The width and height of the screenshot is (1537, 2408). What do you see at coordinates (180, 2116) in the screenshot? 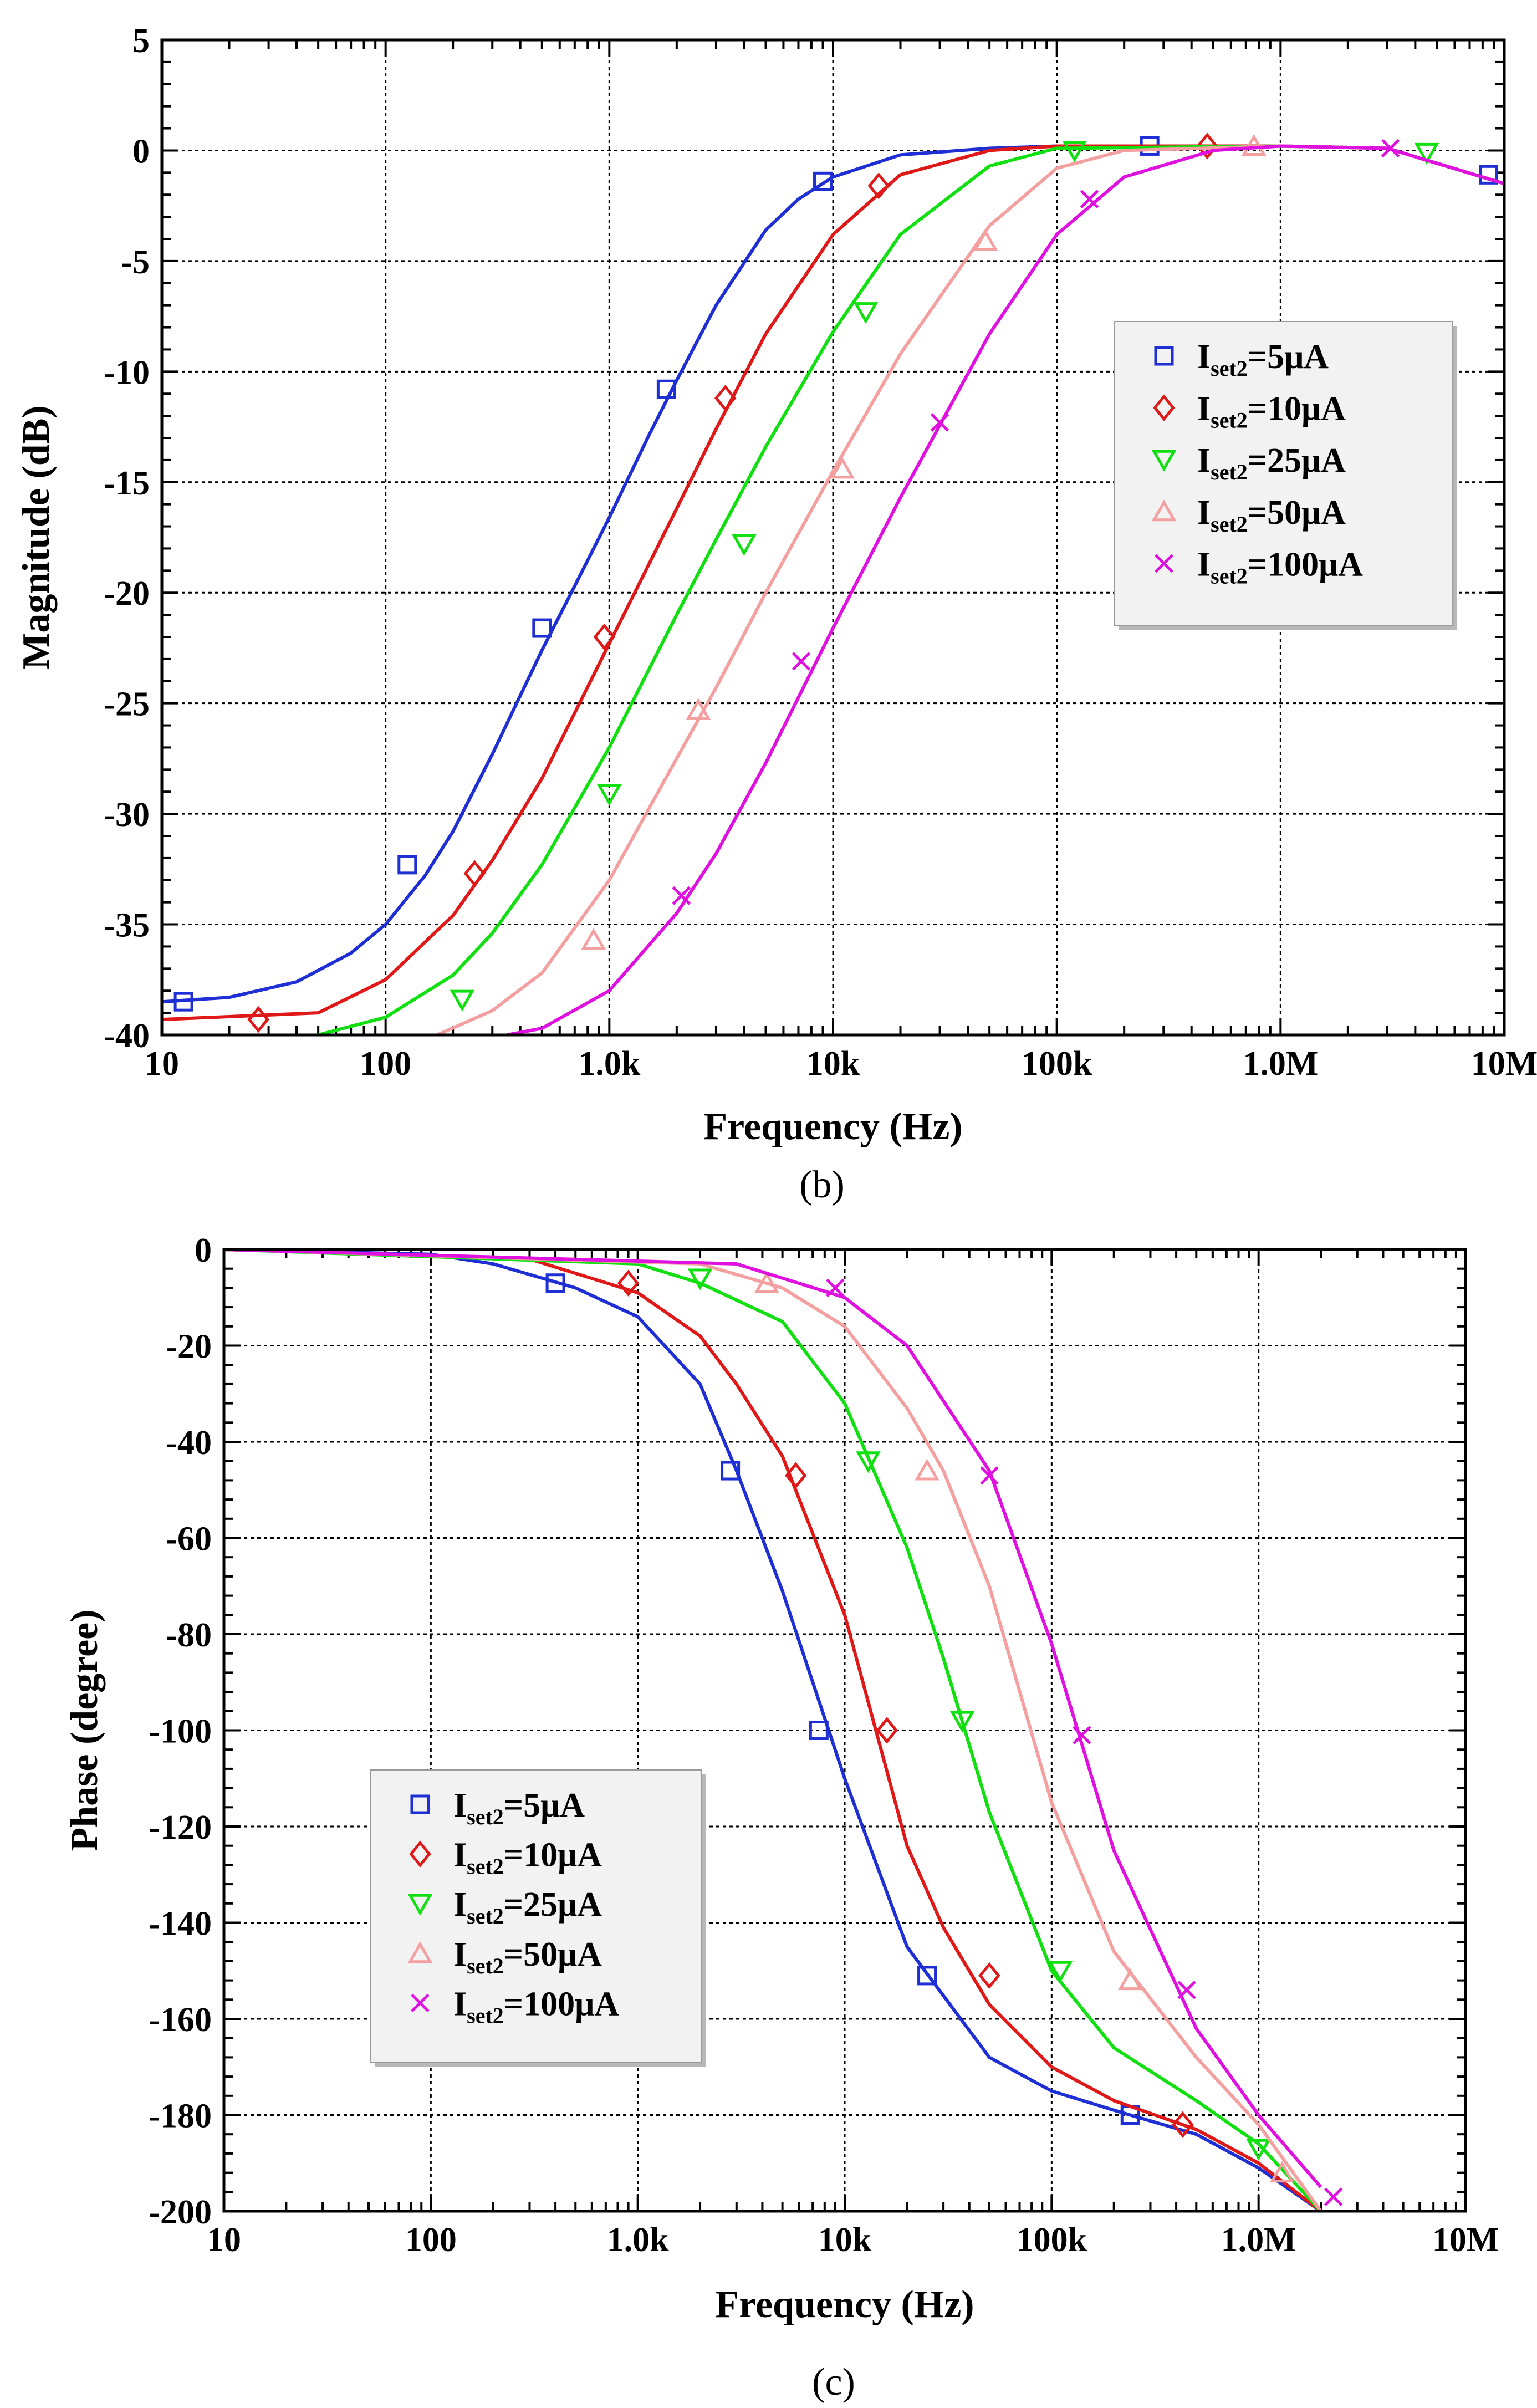
I see `y-tick-label: -180` at bounding box center [180, 2116].